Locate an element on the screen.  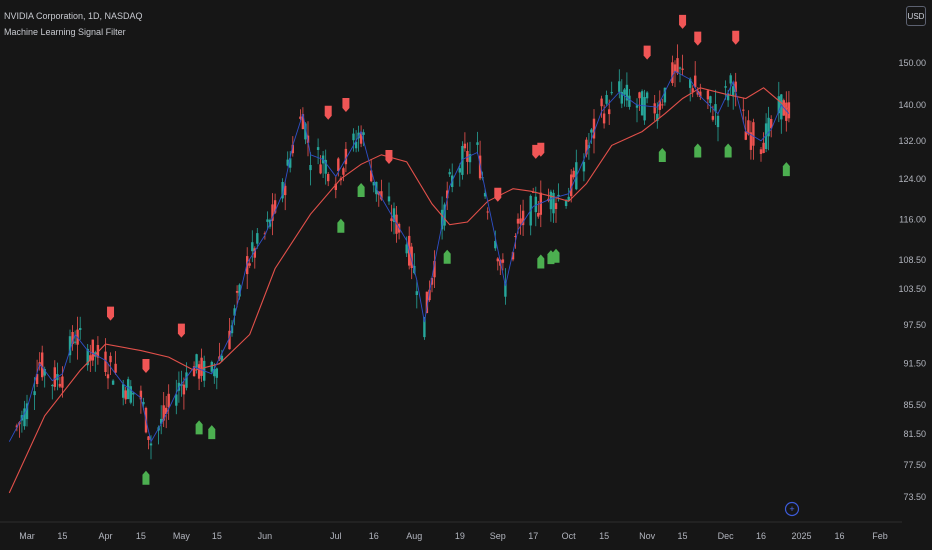
x-tick-label: 16 is located at coordinates (761, 536).